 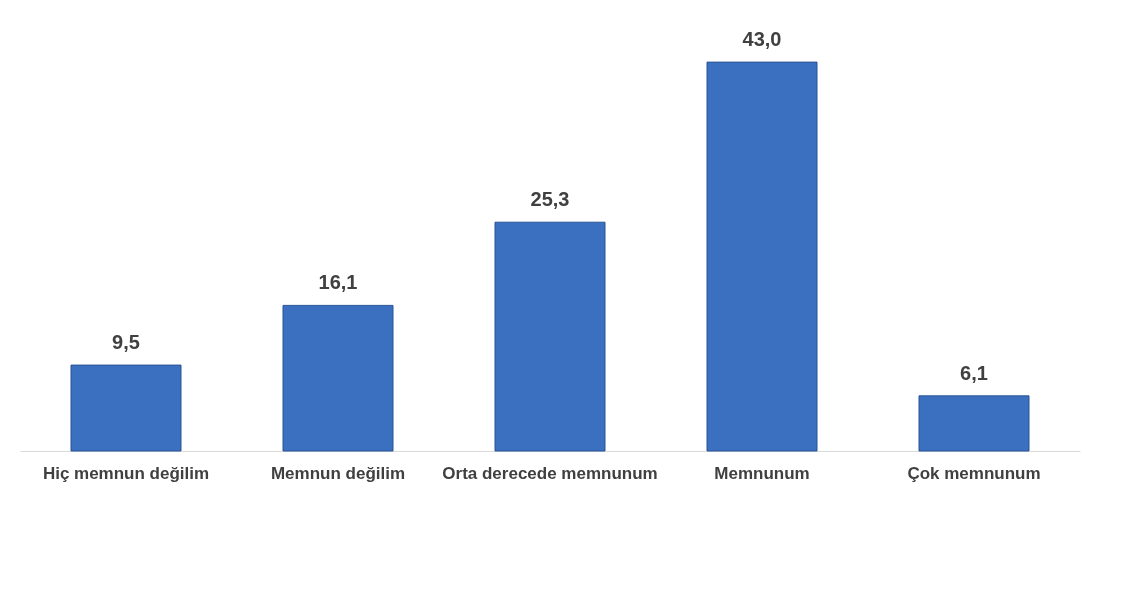 I want to click on data-label: 6,1, so click(x=974, y=372).